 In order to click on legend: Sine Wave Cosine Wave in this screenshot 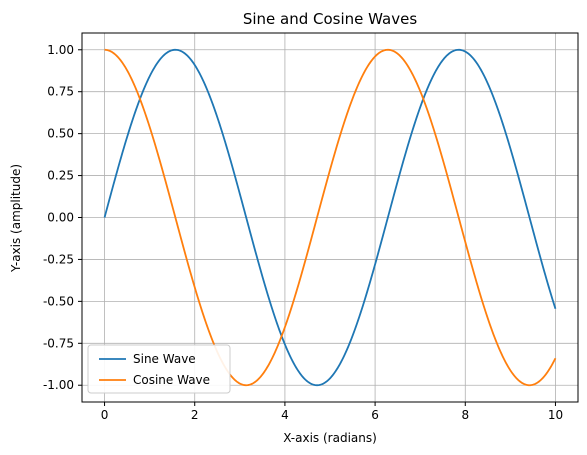, I will do `click(159, 369)`.